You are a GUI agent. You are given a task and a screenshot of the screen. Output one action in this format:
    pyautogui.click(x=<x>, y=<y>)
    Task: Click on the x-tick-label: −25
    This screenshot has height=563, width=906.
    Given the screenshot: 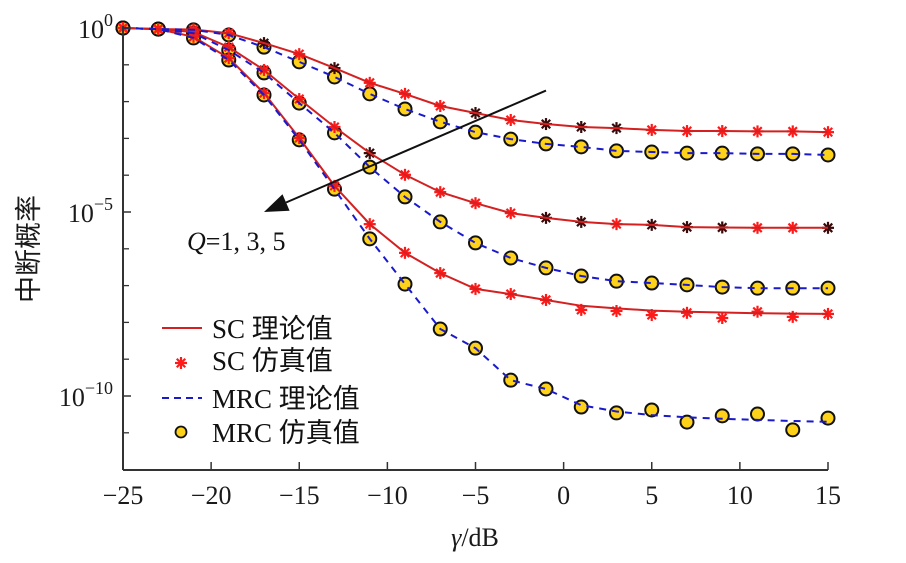 What is the action you would take?
    pyautogui.click(x=123, y=495)
    